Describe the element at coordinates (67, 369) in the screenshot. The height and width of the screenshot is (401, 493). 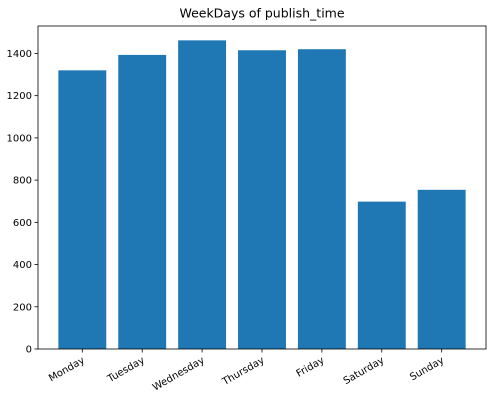
I see `x-tick-label-monday: Monday` at that location.